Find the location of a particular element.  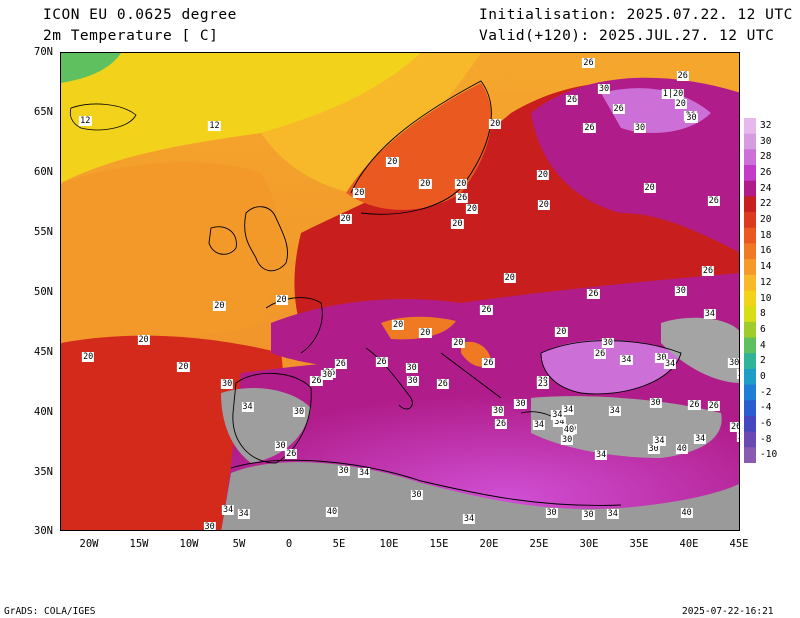

lon-label: 5W is located at coordinates (239, 544).